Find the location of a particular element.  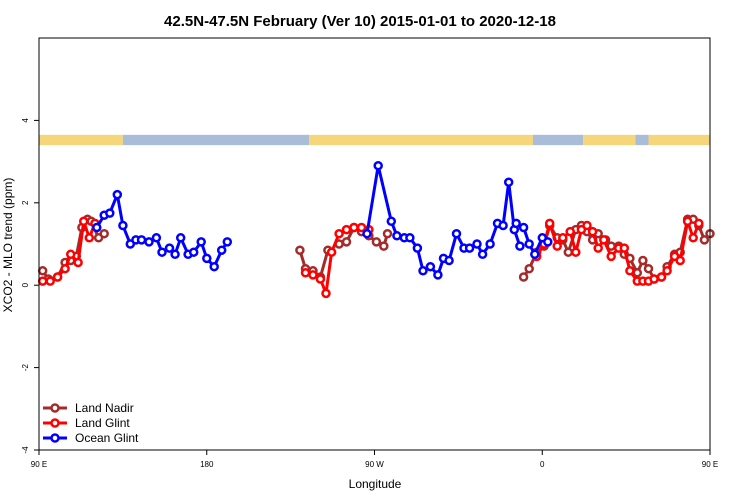

surface-type-strip is located at coordinates (374, 140).